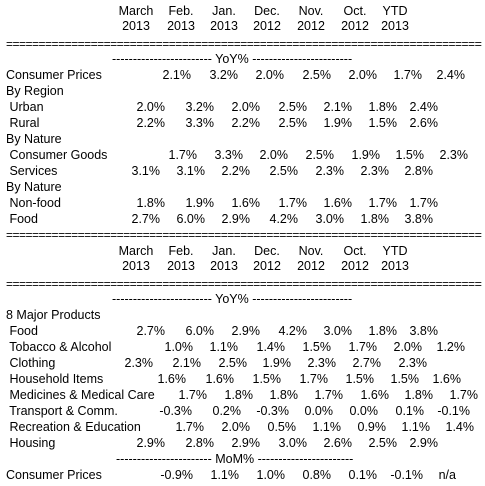 Image resolution: width=485 pixels, height=486 pixels. What do you see at coordinates (23, 123) in the screenshot?
I see `row-label: Rural` at bounding box center [23, 123].